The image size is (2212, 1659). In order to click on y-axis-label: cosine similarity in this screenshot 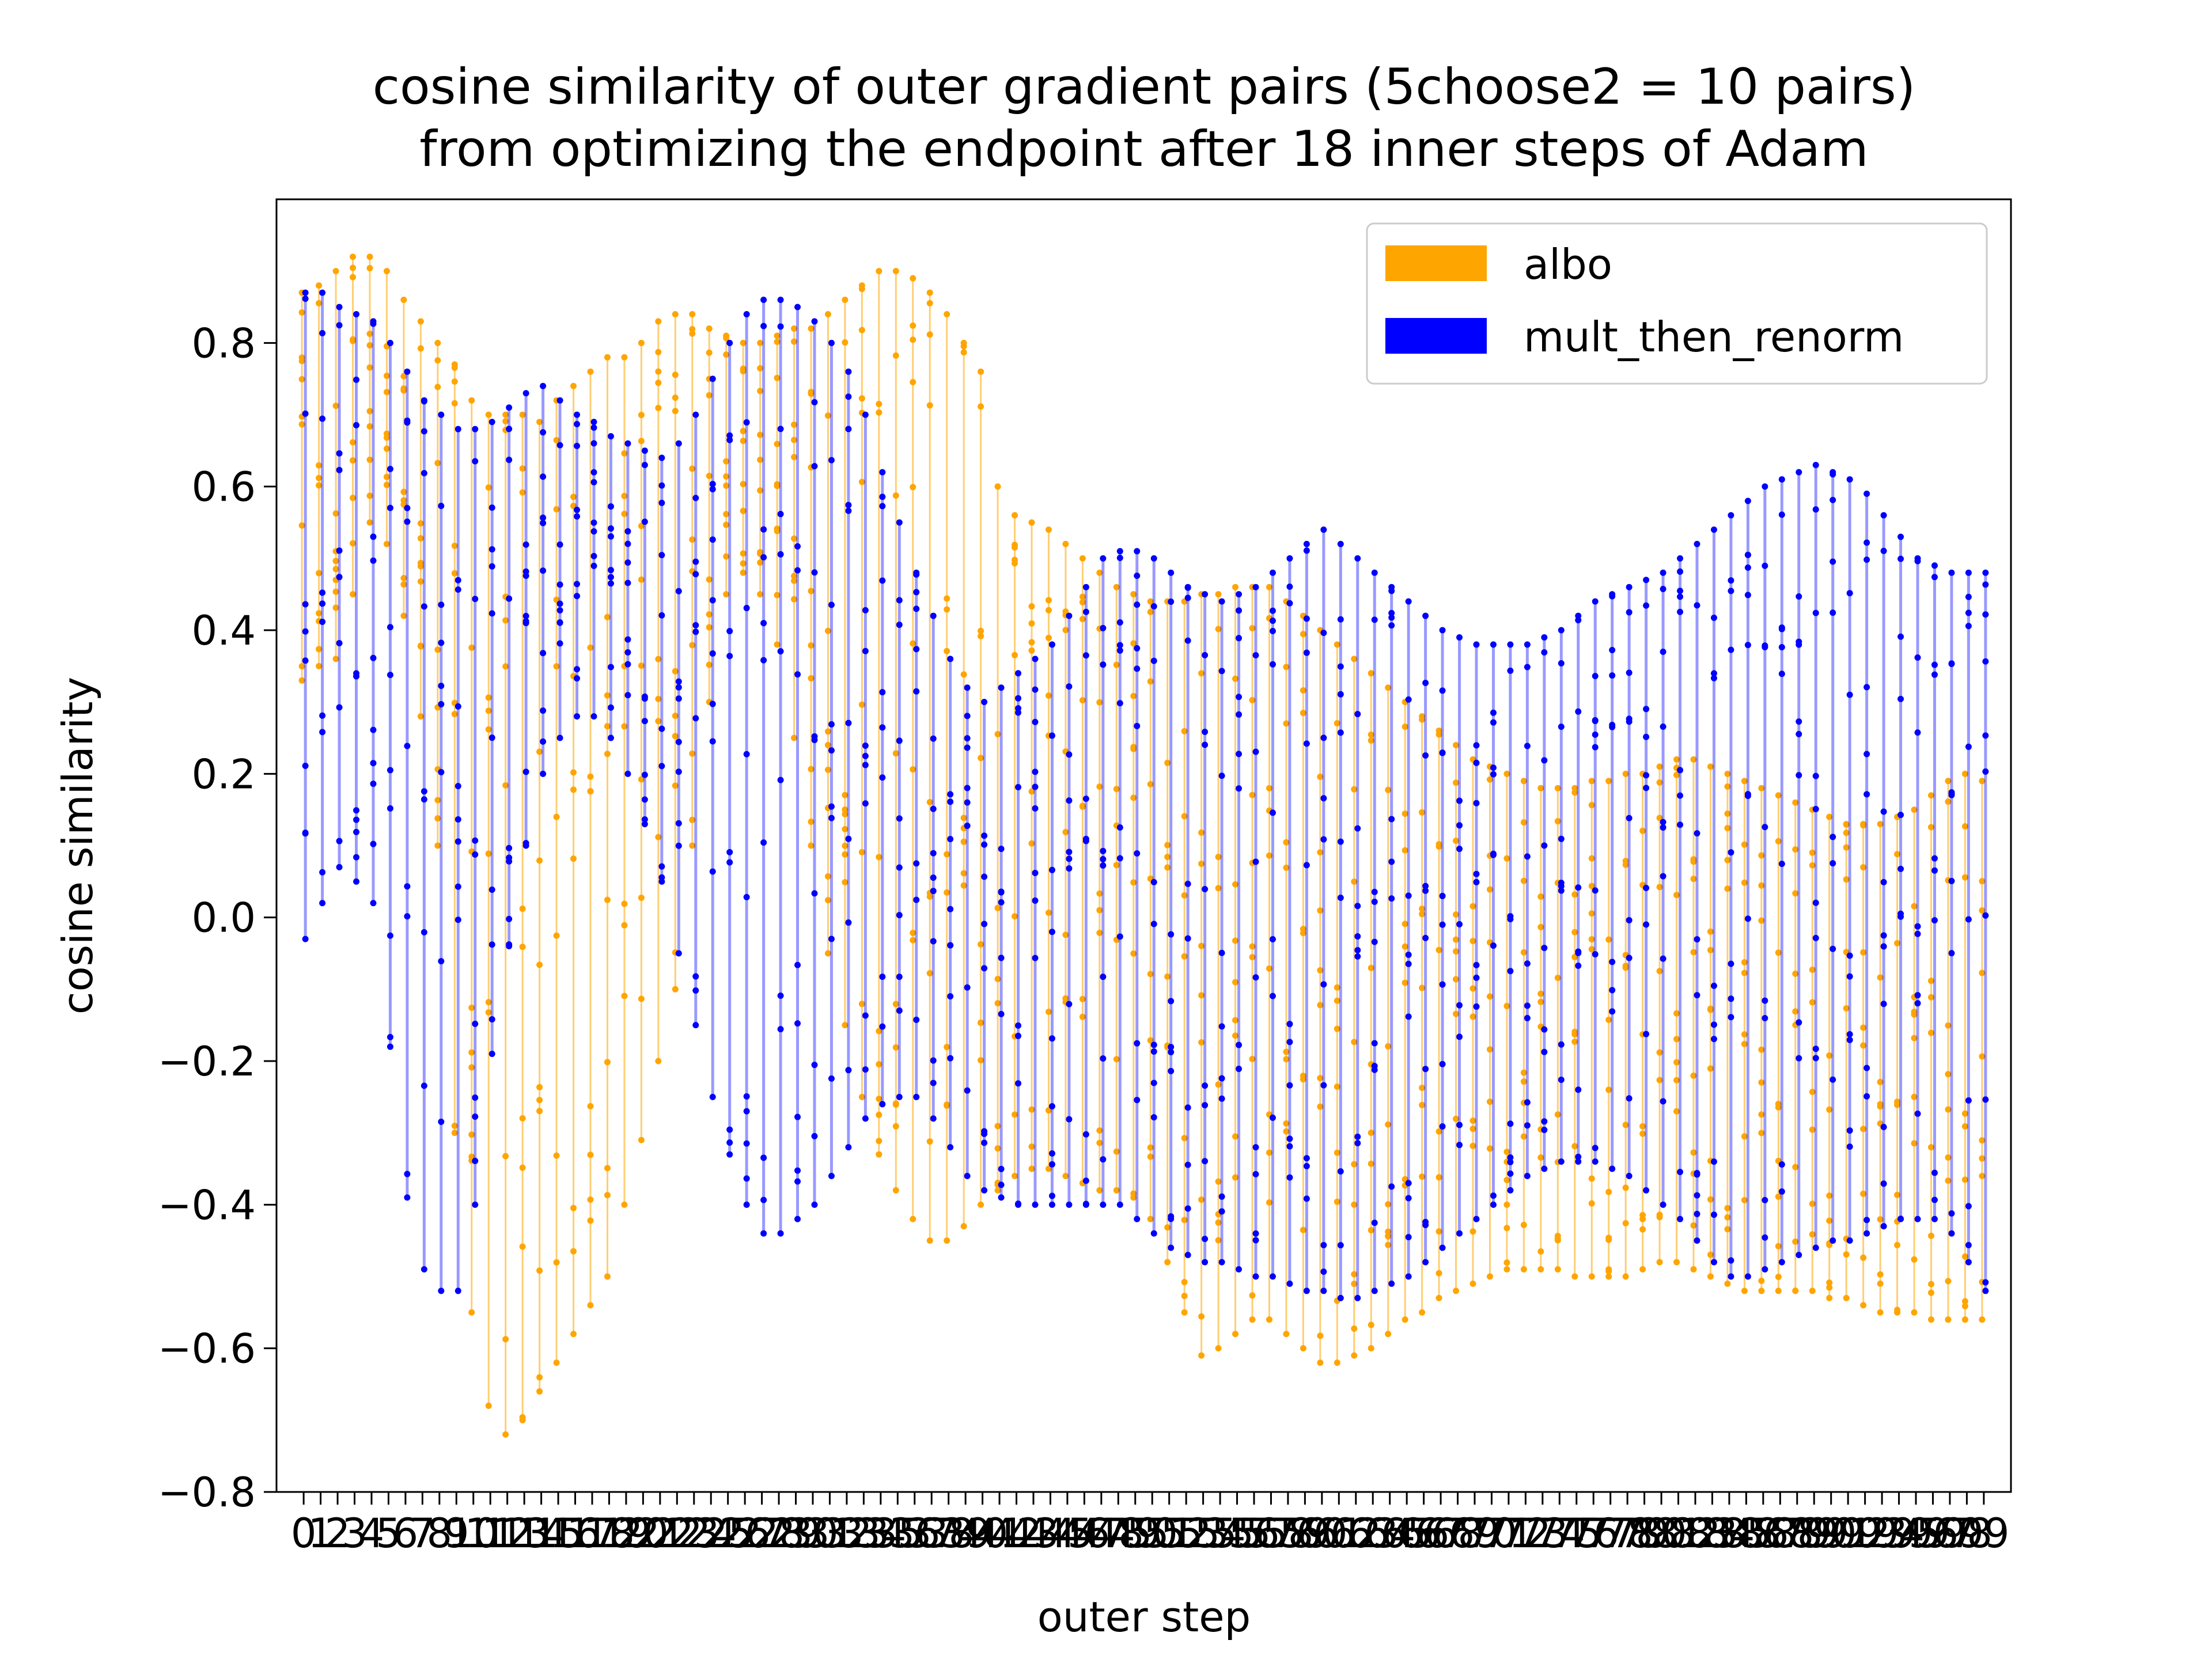, I will do `click(78, 845)`.